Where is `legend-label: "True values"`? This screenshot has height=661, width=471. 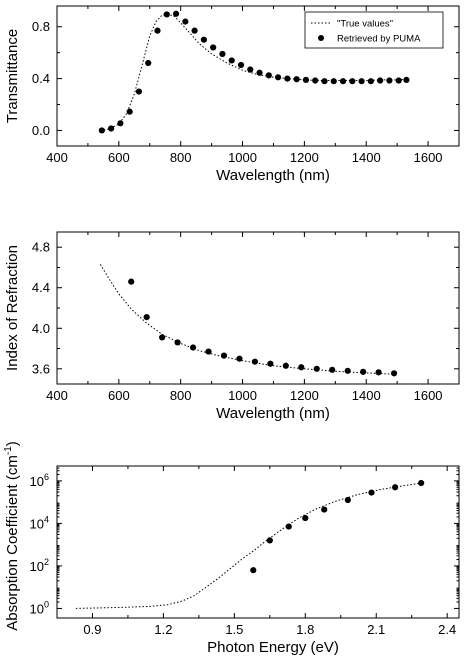
legend-label: "True values" is located at coordinates (365, 24).